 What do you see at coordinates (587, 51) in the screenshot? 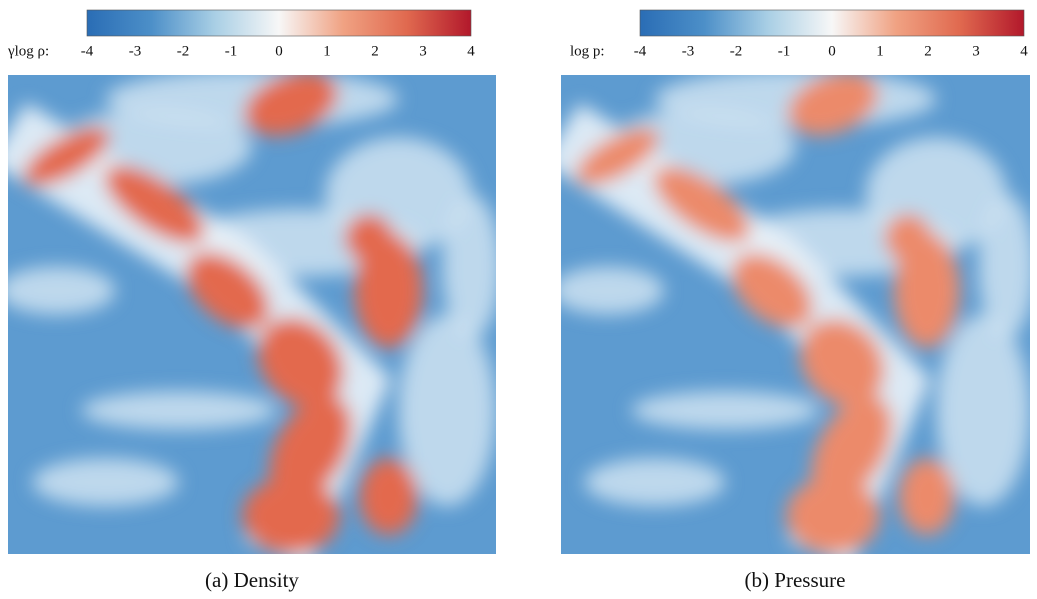
I see `colorbar-label: log p:` at bounding box center [587, 51].